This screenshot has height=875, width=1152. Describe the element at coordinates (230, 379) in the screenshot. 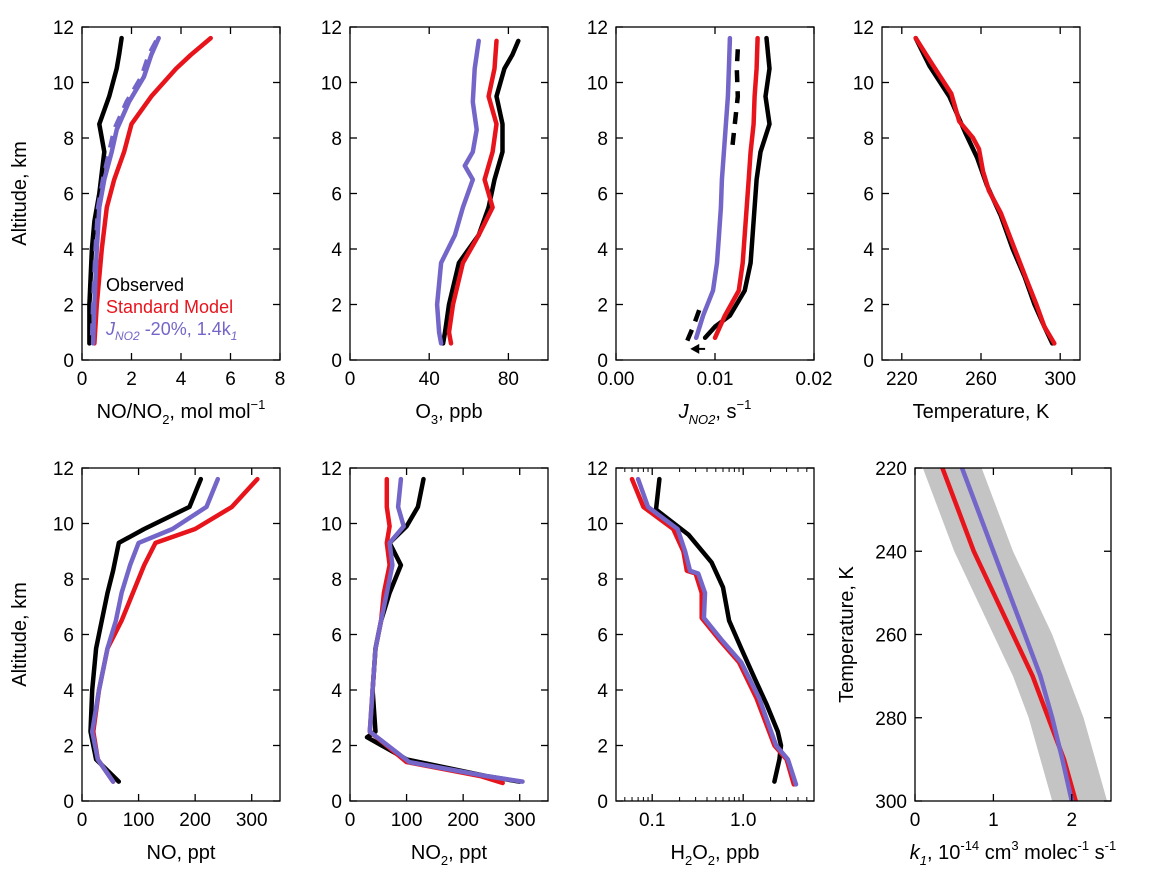

I see `x-tick-label: 6` at that location.